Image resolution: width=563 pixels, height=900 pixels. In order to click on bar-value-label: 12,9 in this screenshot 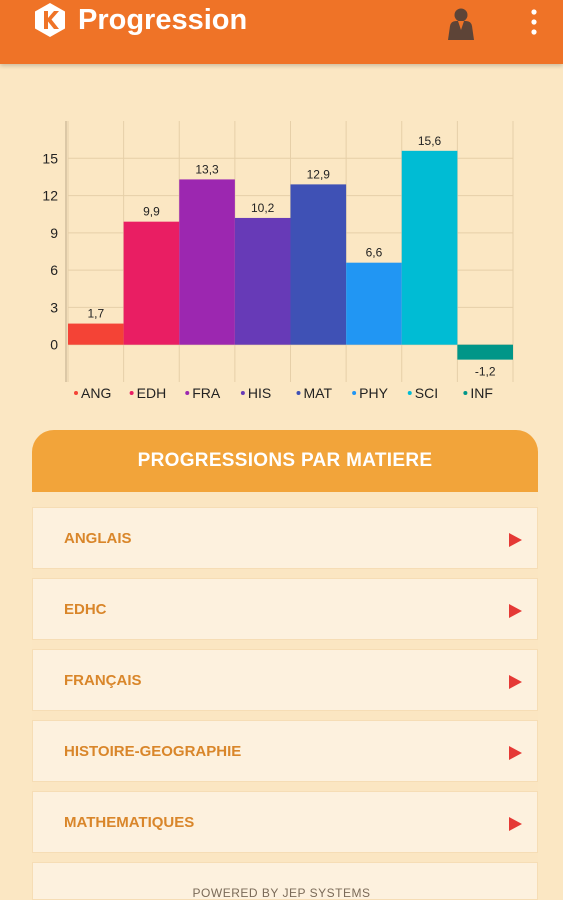, I will do `click(319, 174)`.